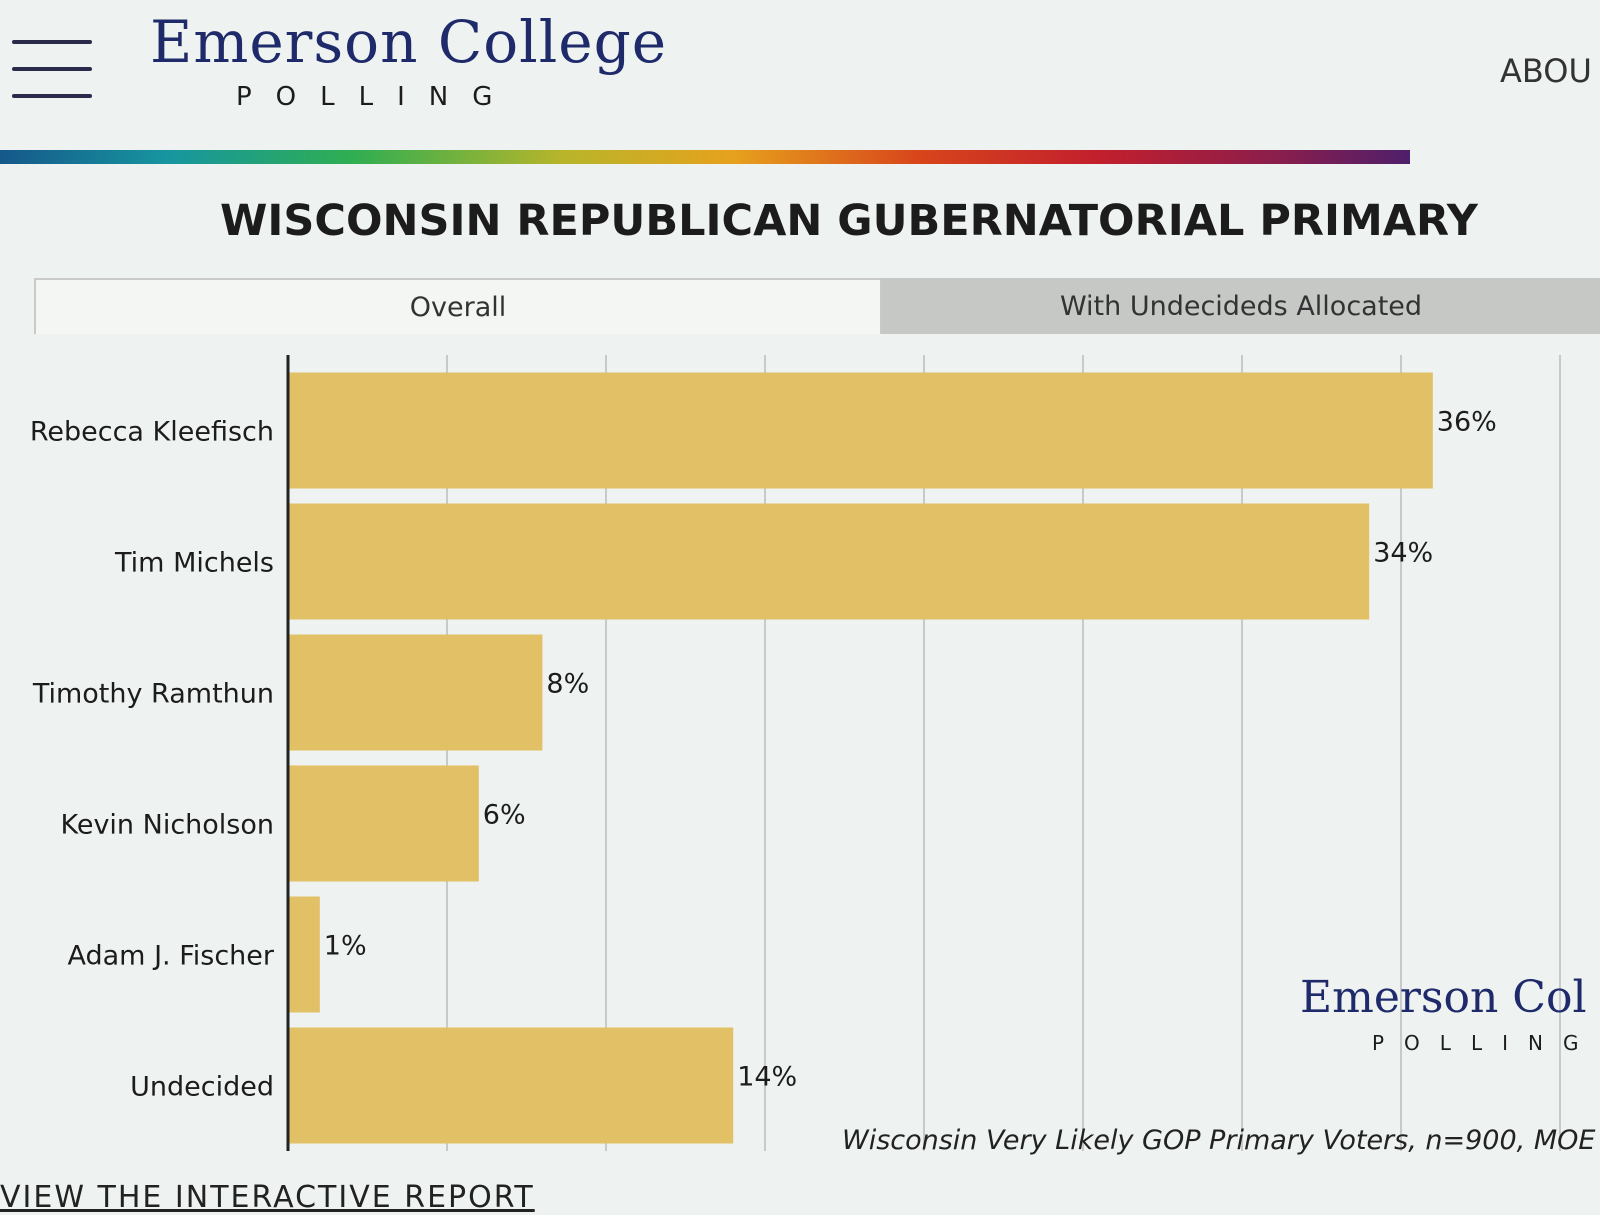  What do you see at coordinates (167, 825) in the screenshot?
I see `category-label: Kevin Nicholson` at bounding box center [167, 825].